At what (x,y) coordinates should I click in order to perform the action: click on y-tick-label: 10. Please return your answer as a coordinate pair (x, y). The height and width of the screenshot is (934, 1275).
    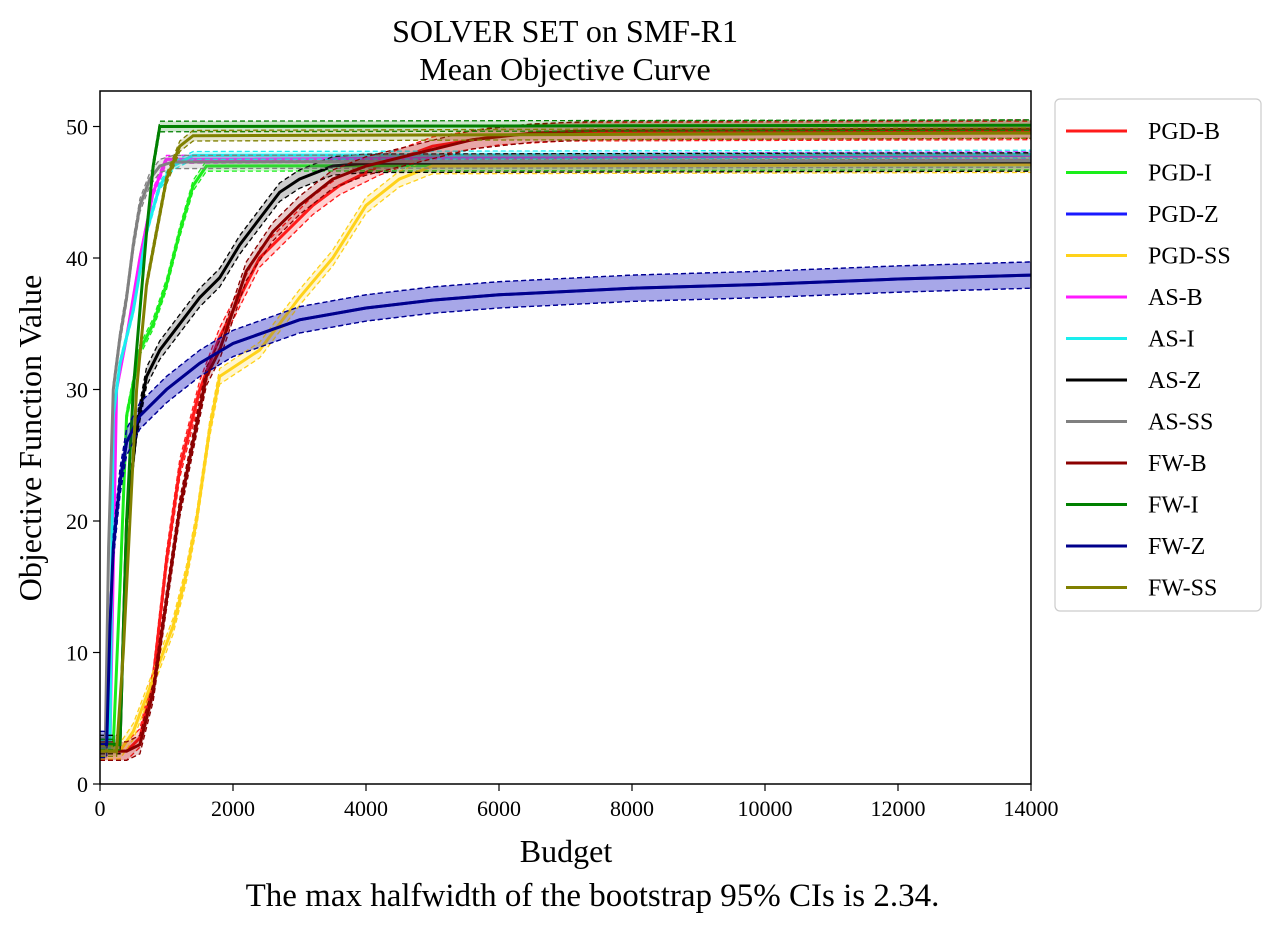
    Looking at the image, I should click on (77, 653).